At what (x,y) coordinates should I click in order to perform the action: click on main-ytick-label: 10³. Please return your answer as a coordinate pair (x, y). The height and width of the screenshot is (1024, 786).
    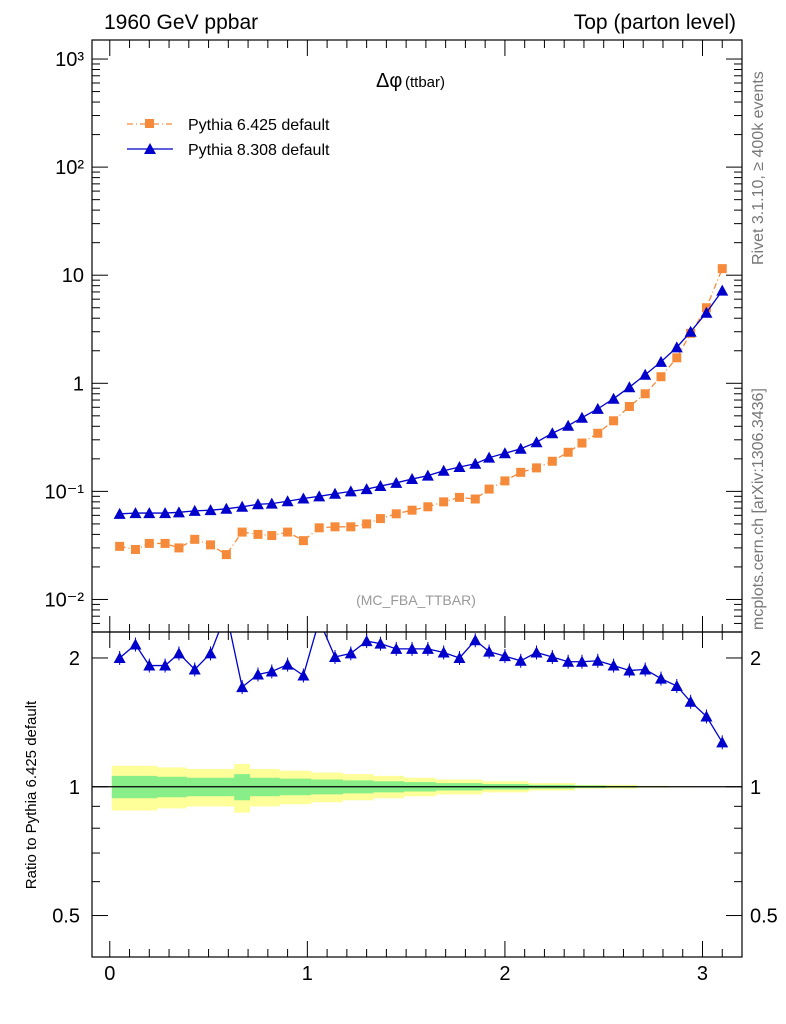
    Looking at the image, I should click on (69, 60).